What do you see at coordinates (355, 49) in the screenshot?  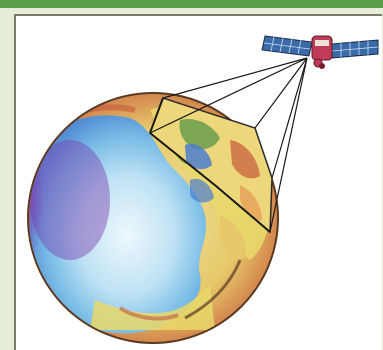 I see `solar-panel-right` at bounding box center [355, 49].